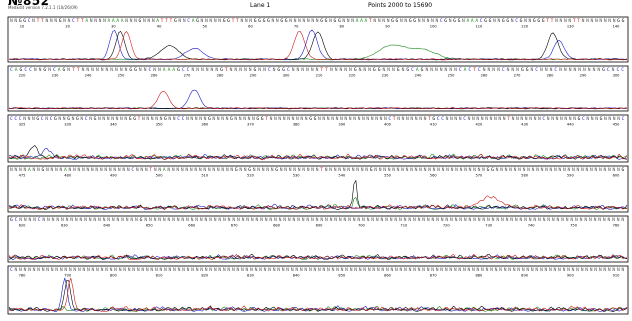 The image size is (632, 321). I want to click on position-tick-label: 420, so click(479, 125).